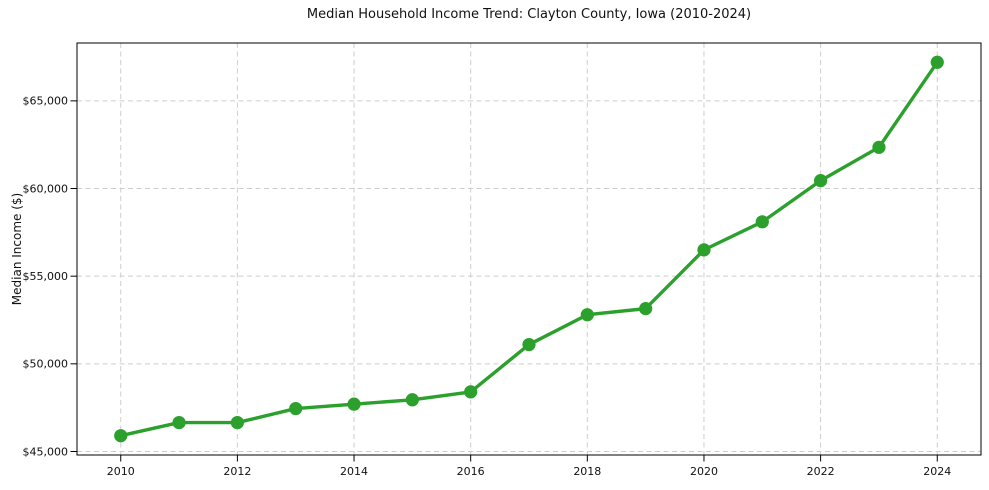 This screenshot has height=490, width=989. Describe the element at coordinates (354, 404) in the screenshot. I see `data-point-2014` at that location.